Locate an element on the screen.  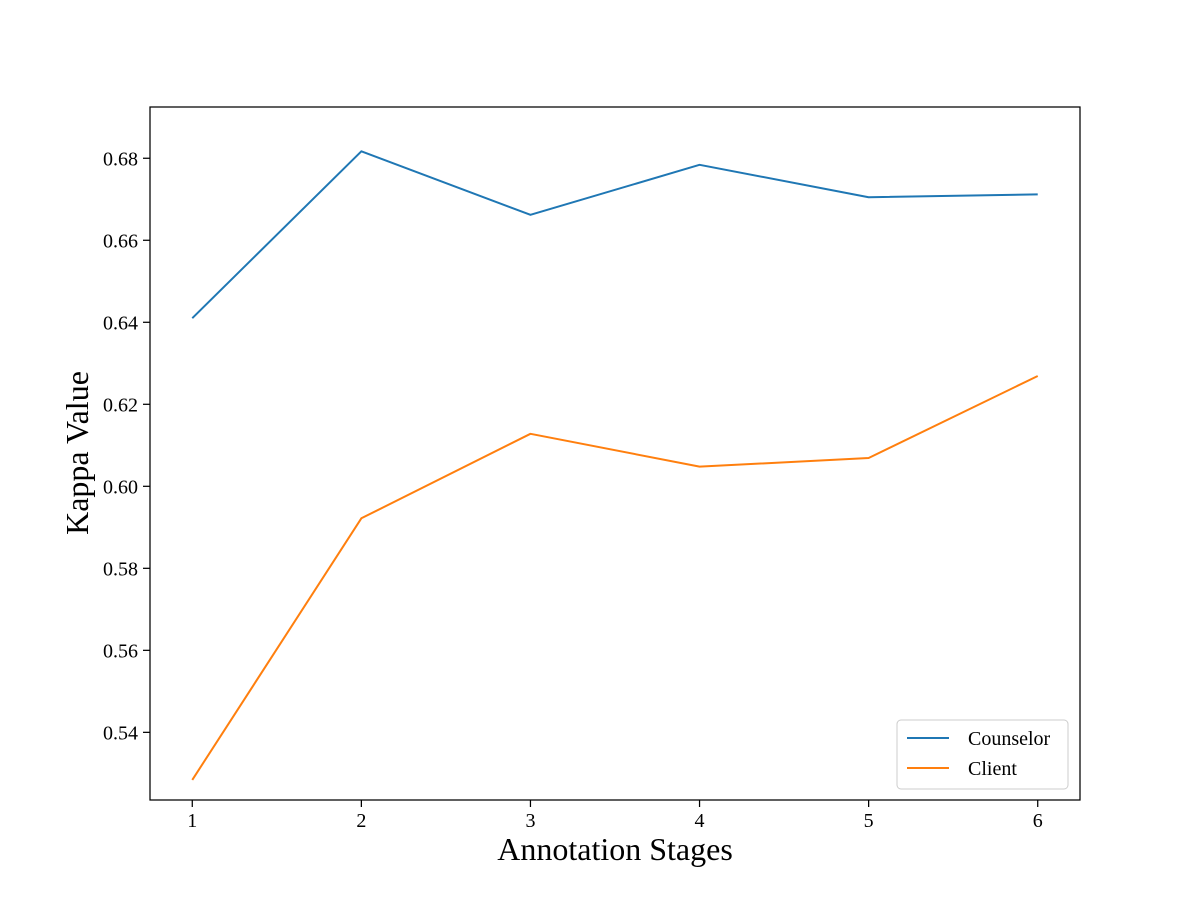
x-axis-label: Annotation Stages is located at coordinates (615, 849).